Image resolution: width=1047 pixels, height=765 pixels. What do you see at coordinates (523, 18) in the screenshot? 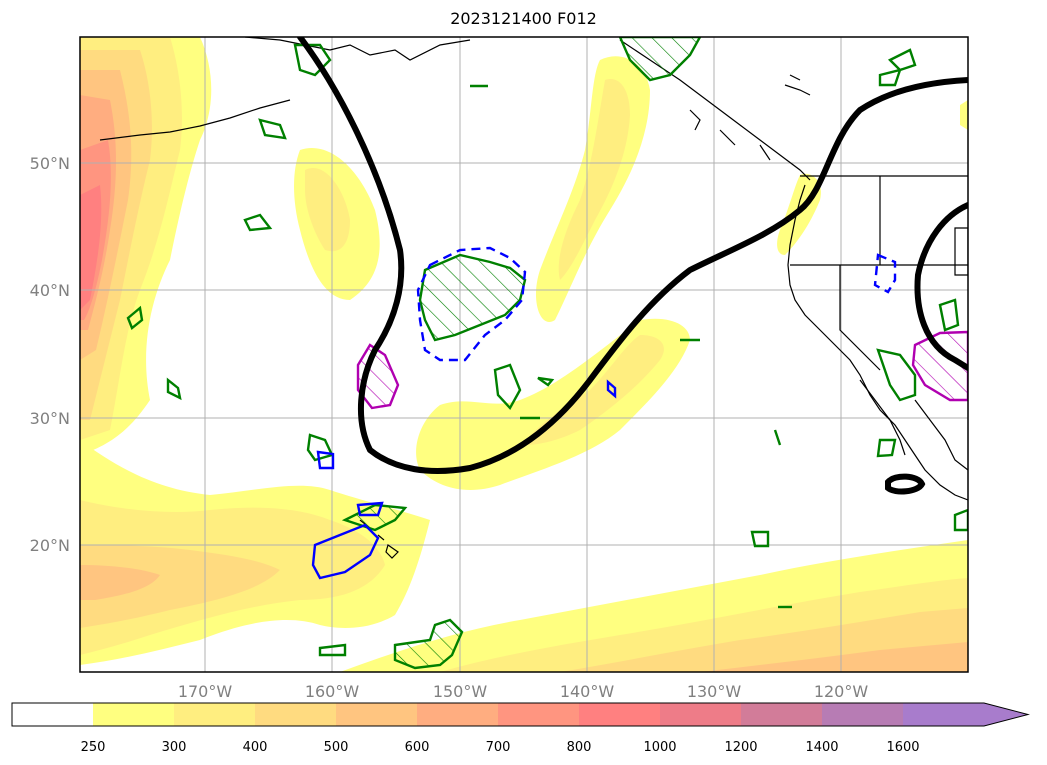
I see `map-title: 2023121400 F012` at bounding box center [523, 18].